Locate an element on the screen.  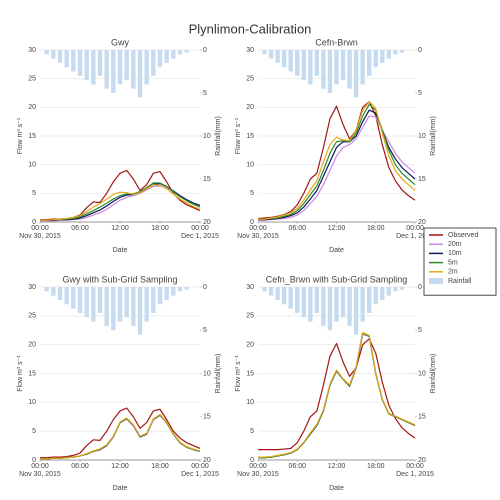
subplot-title: Gwy with Sub-Grid Sampling is located at coordinates (119, 279).